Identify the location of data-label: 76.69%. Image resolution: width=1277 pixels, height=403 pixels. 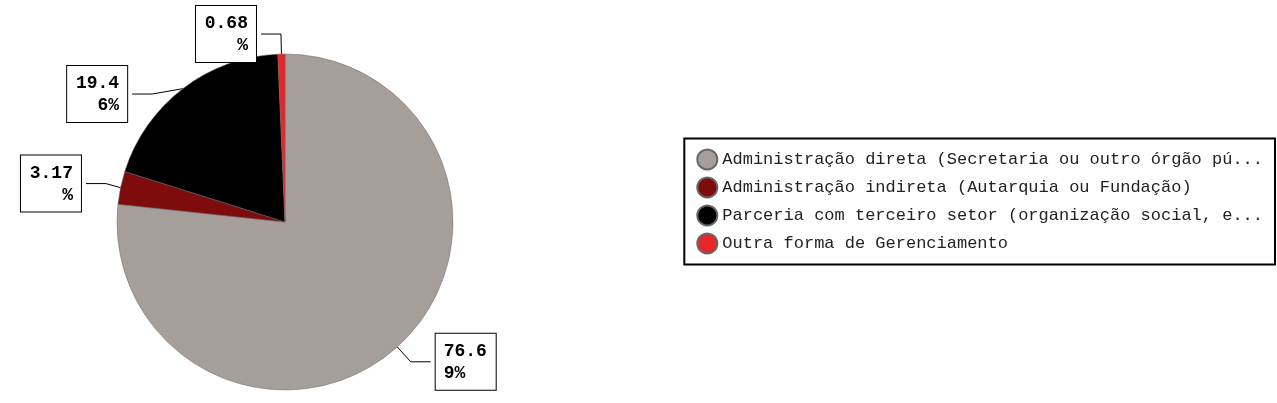
(465, 361).